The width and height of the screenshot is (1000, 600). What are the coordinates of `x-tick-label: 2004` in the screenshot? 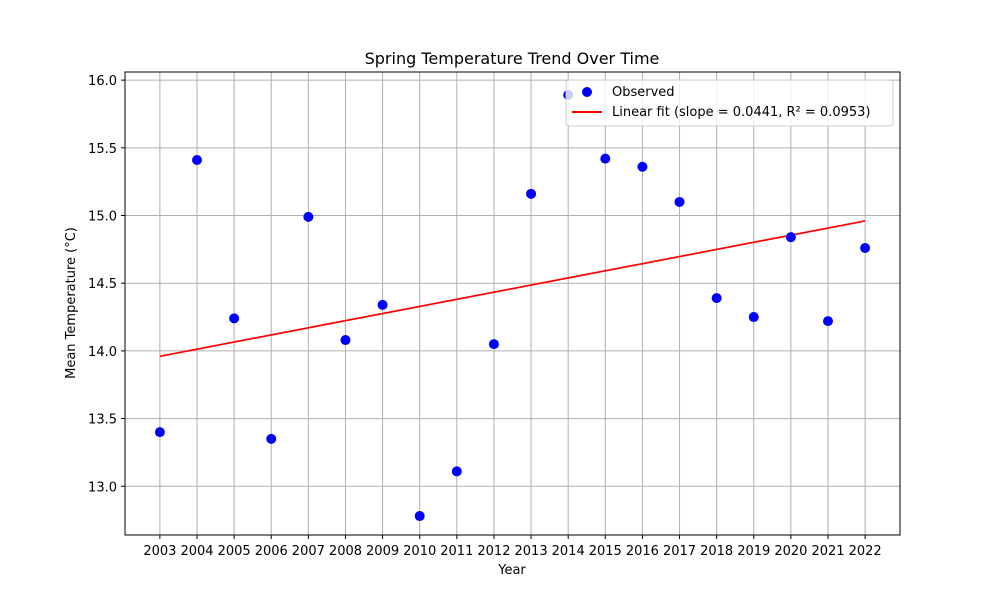 It's located at (196, 551).